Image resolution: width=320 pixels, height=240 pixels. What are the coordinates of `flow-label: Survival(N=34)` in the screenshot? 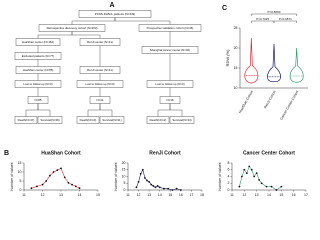 It's located at (181, 120).